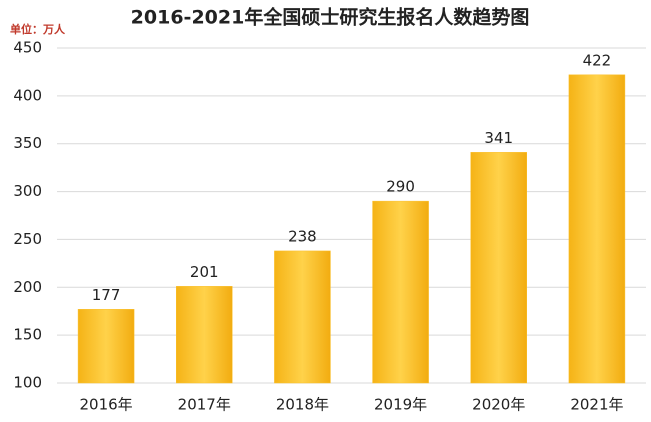  Describe the element at coordinates (596, 405) in the screenshot. I see `x-tick-label: 2021年` at that location.